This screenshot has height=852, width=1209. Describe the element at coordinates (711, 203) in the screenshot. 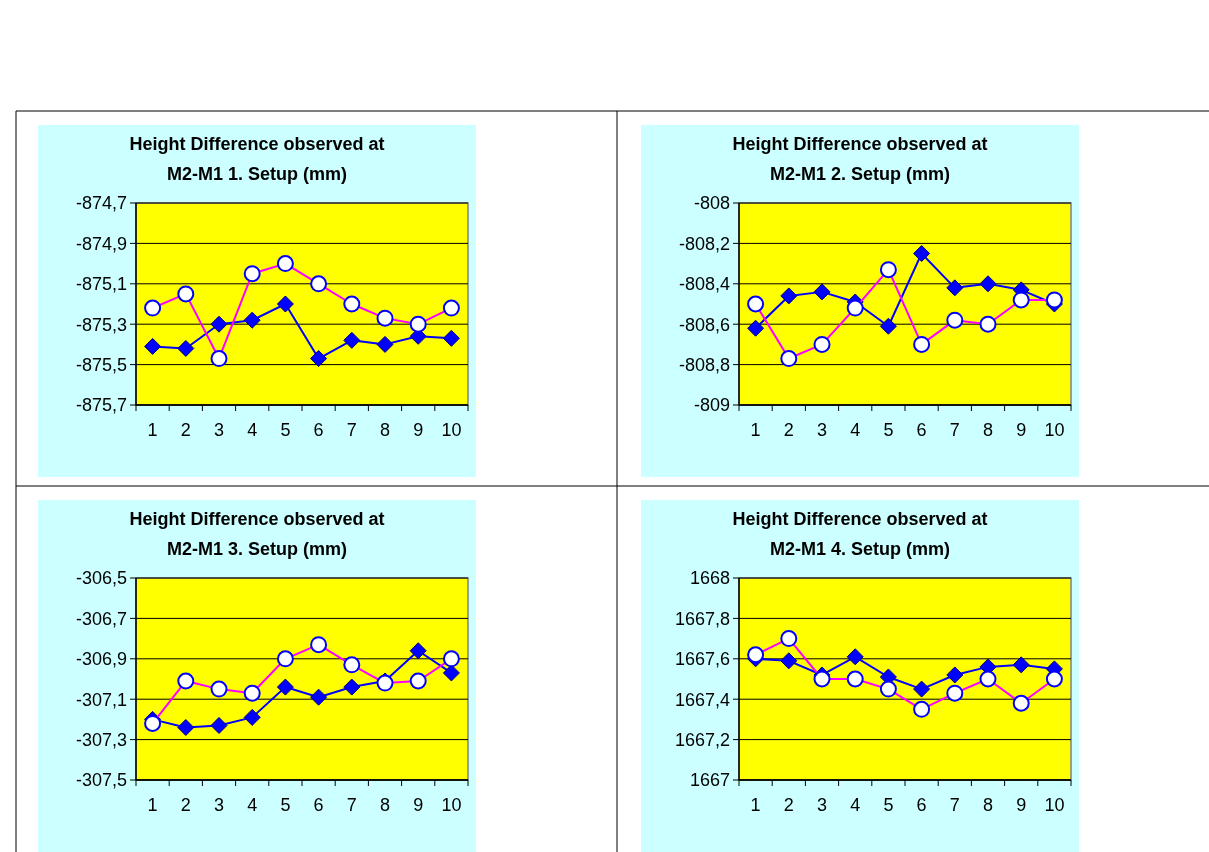

I see `y-tick-label: -808` at that location.